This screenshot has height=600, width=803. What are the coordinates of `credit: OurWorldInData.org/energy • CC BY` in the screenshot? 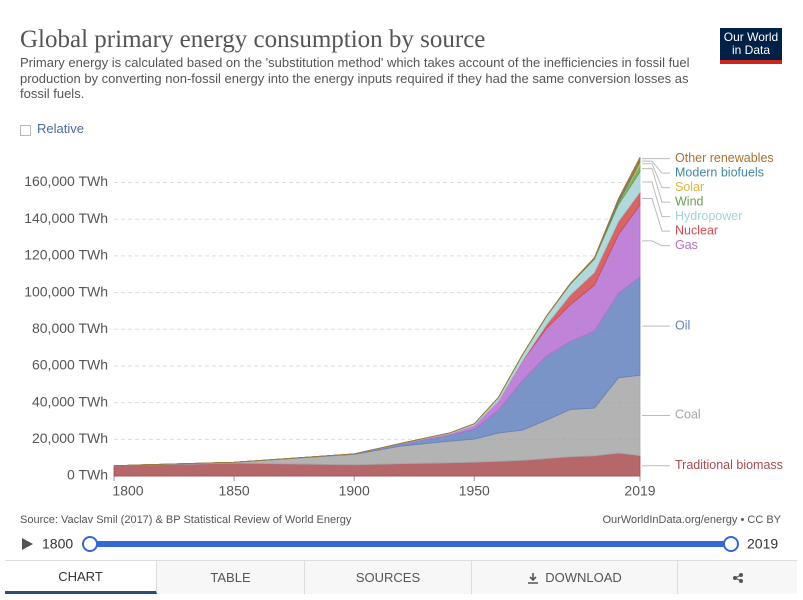 It's located at (692, 520).